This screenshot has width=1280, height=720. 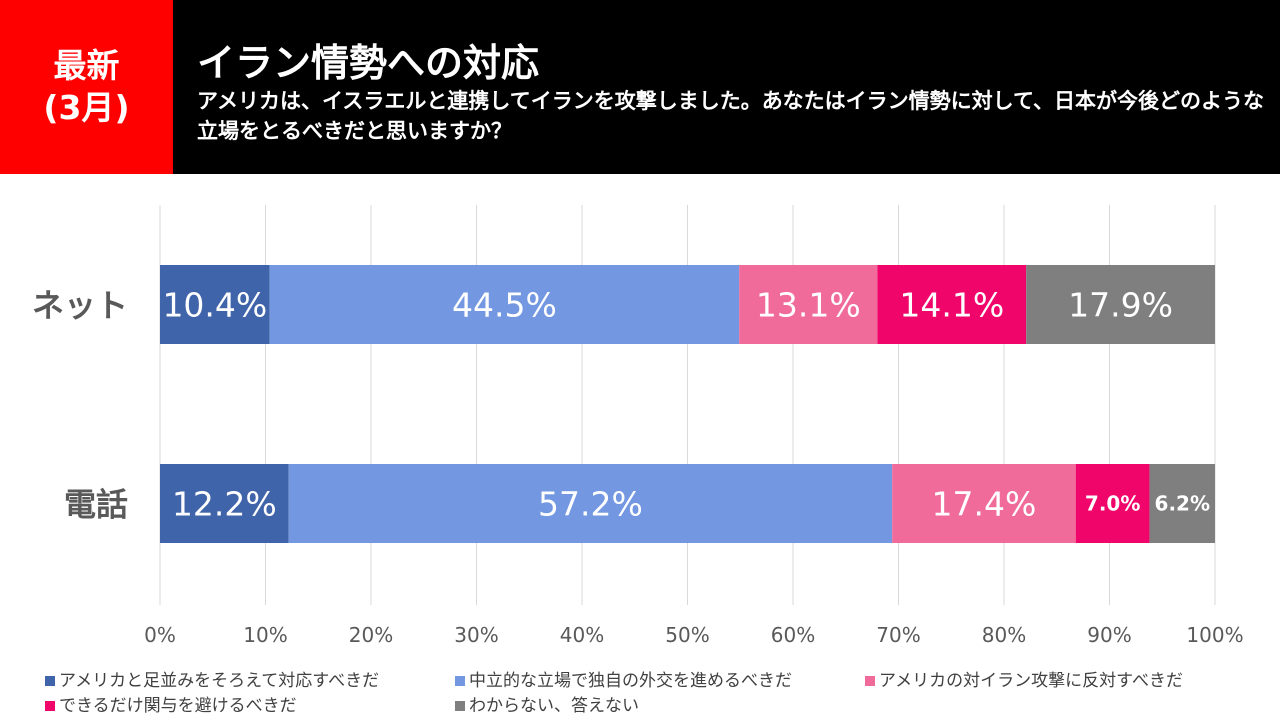 I want to click on legend-label: わからない、答えない, so click(x=554, y=706).